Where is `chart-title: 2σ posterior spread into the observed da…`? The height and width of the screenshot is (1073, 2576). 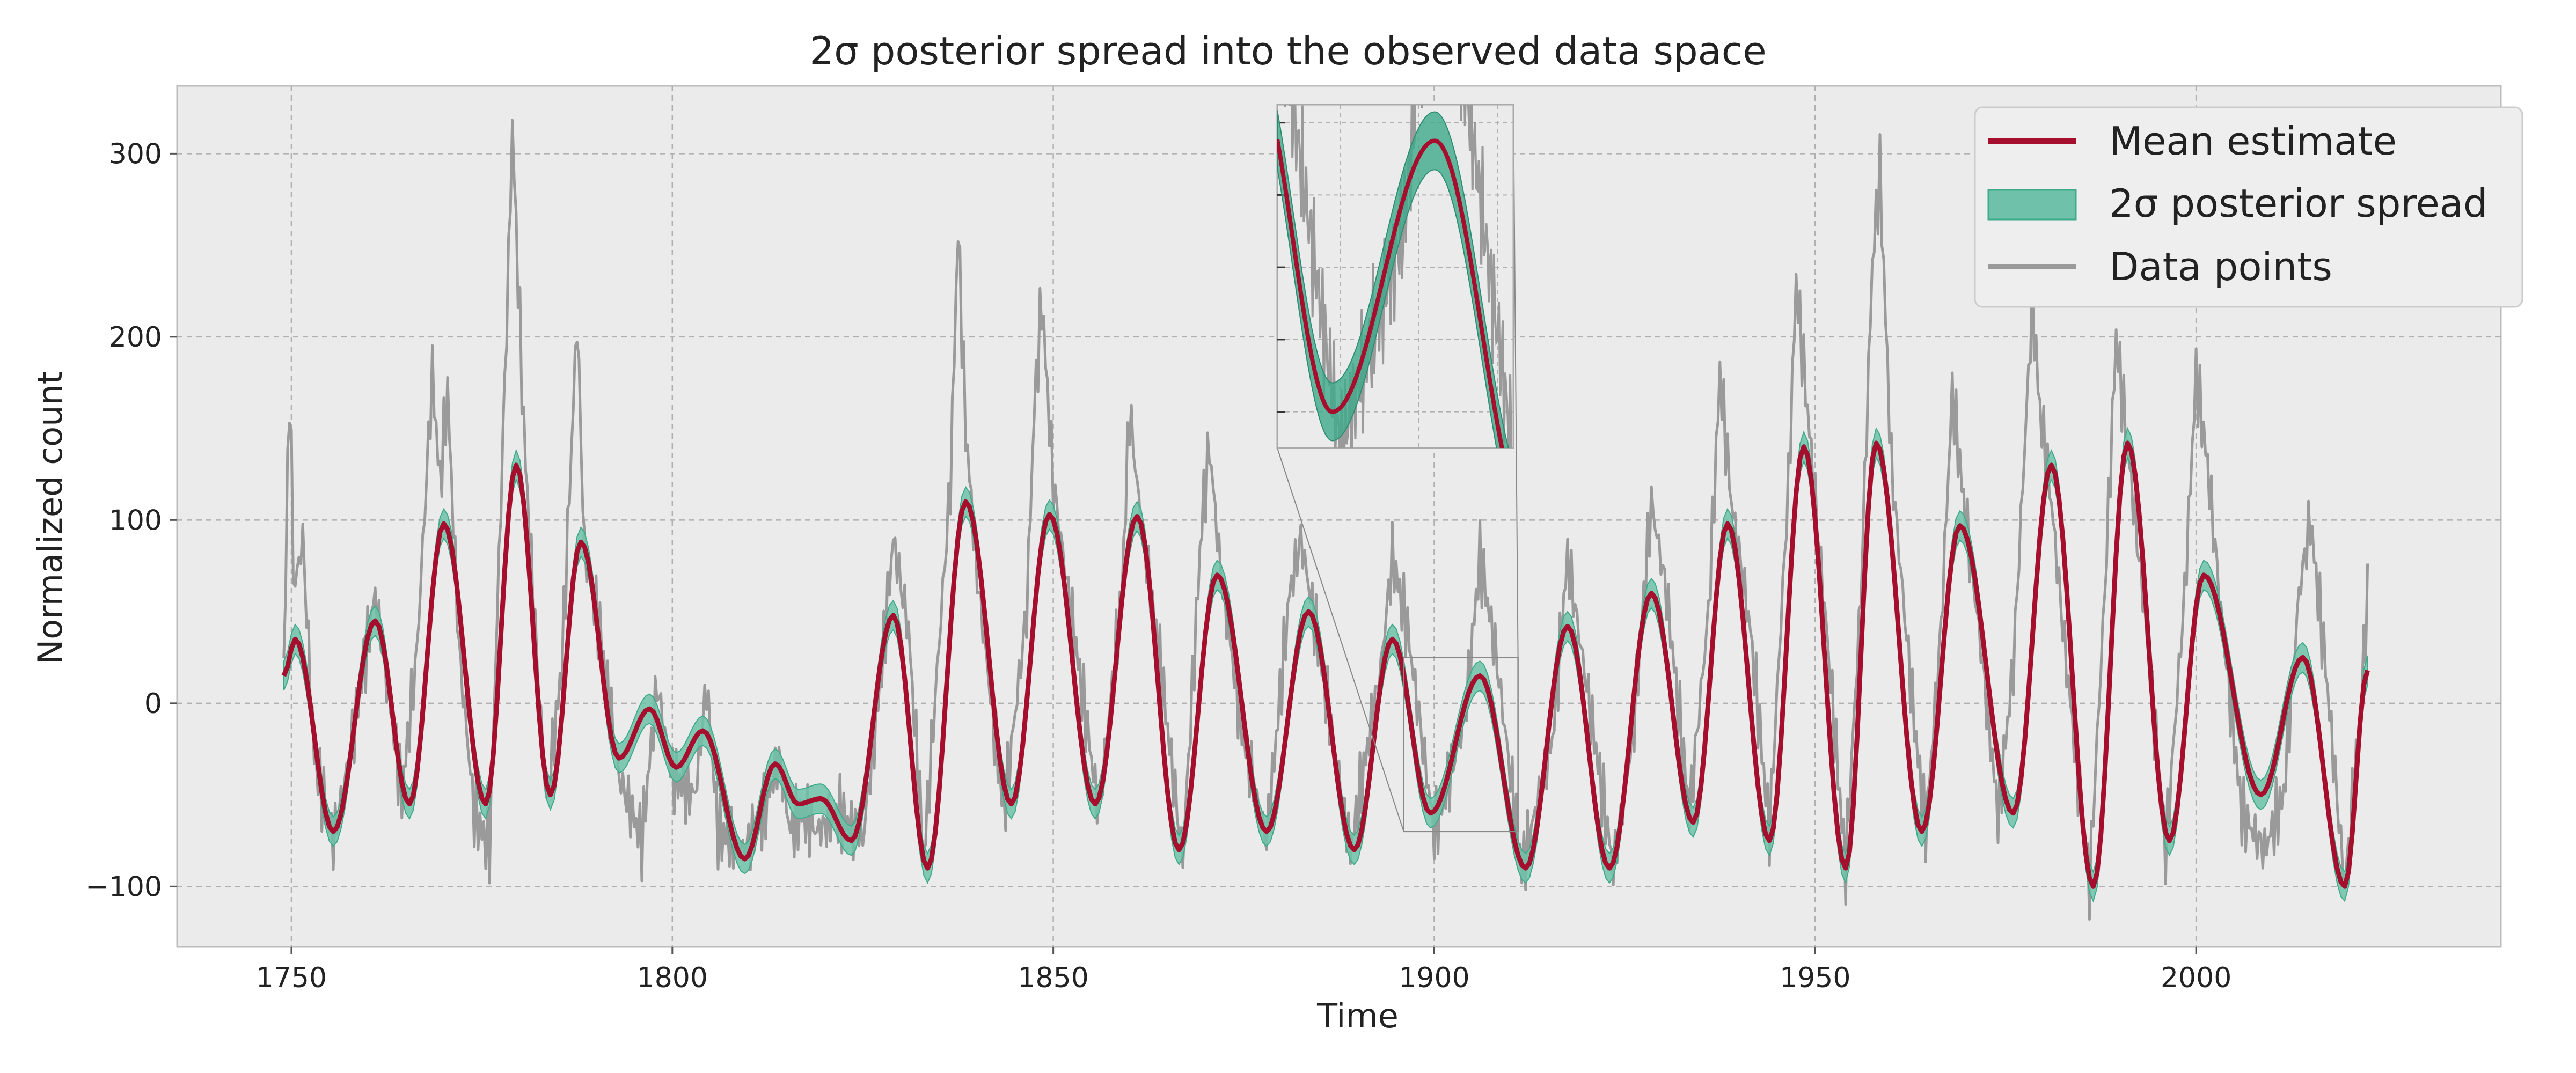 chart-title: 2σ posterior spread into the observed da… is located at coordinates (1287, 51).